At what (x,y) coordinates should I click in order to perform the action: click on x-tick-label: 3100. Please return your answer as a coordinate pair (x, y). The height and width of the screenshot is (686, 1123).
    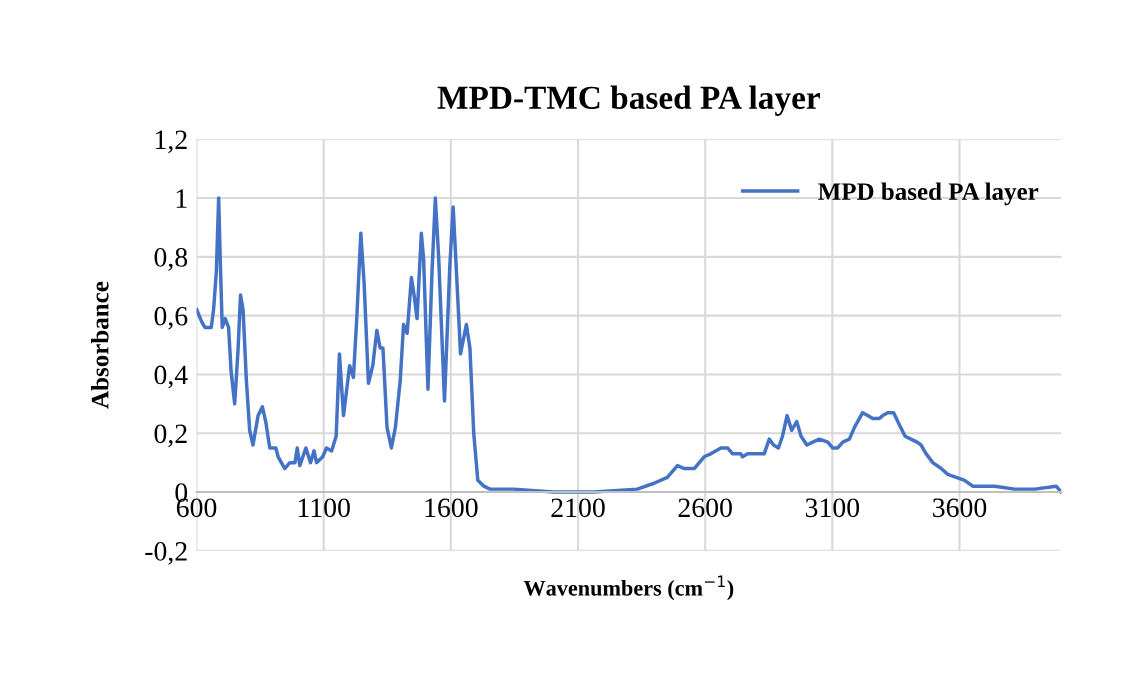
    Looking at the image, I should click on (832, 508).